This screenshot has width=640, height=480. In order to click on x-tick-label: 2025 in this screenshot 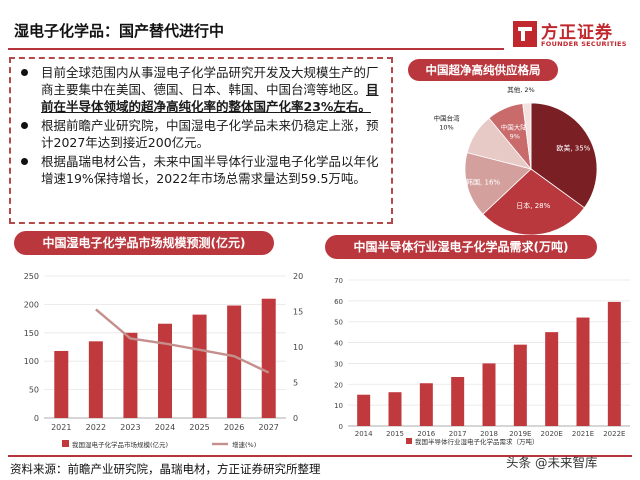, I will do `click(199, 427)`.